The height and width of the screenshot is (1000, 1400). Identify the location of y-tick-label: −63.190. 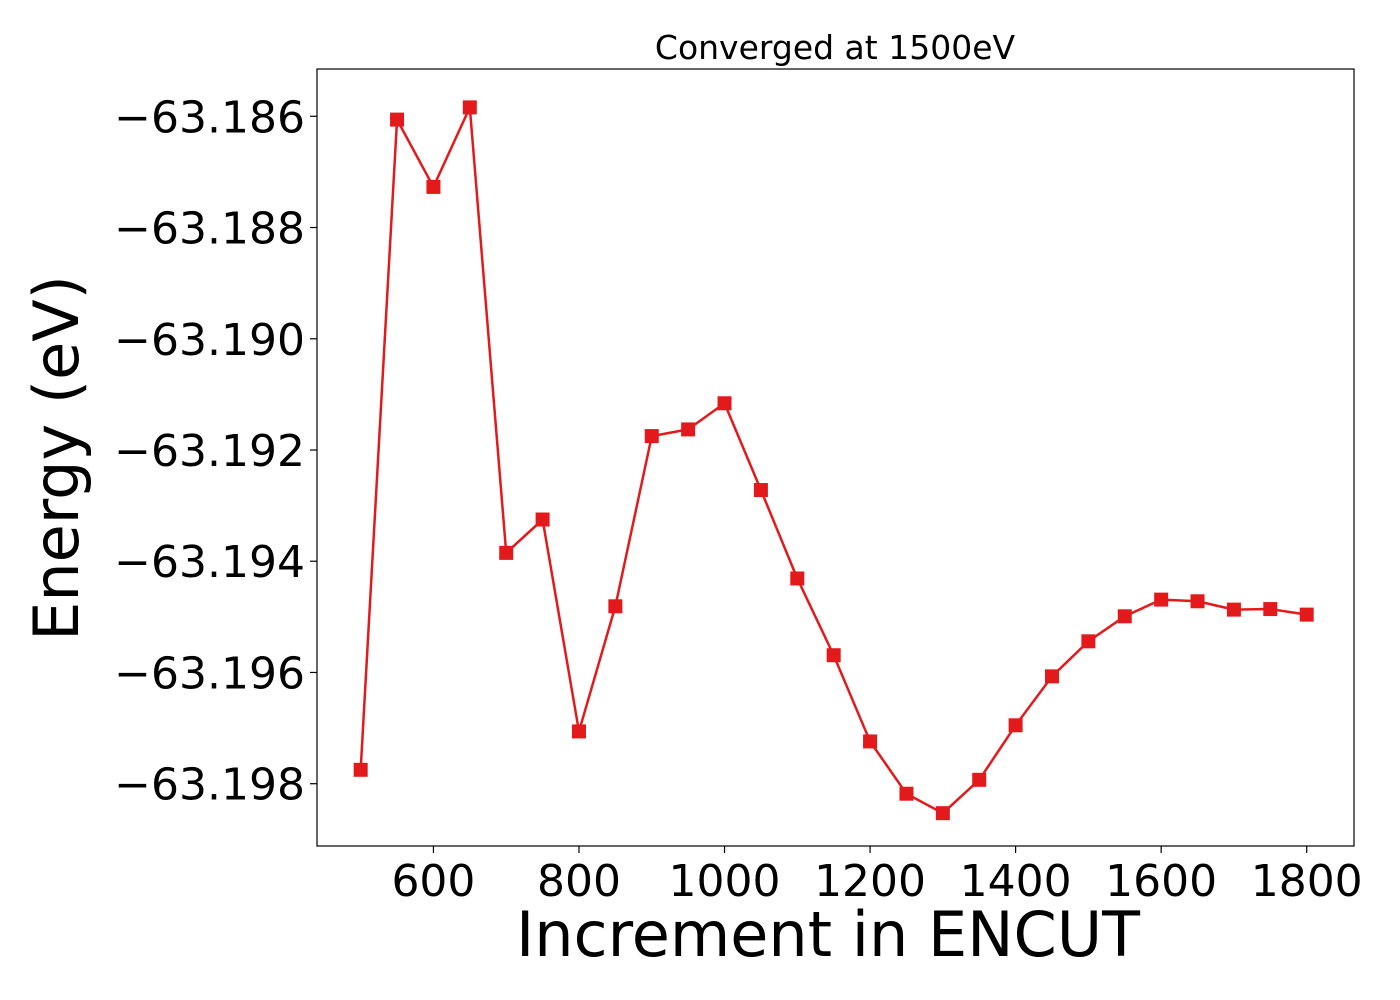
(209, 340).